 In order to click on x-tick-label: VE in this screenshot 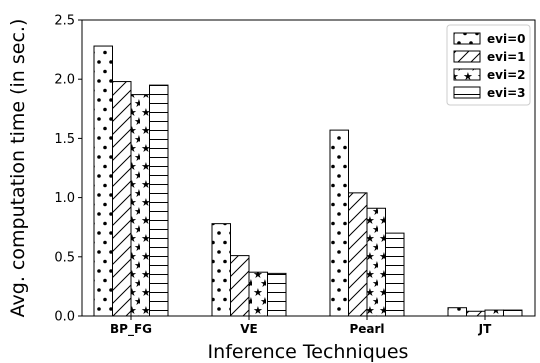, I will do `click(248, 329)`.